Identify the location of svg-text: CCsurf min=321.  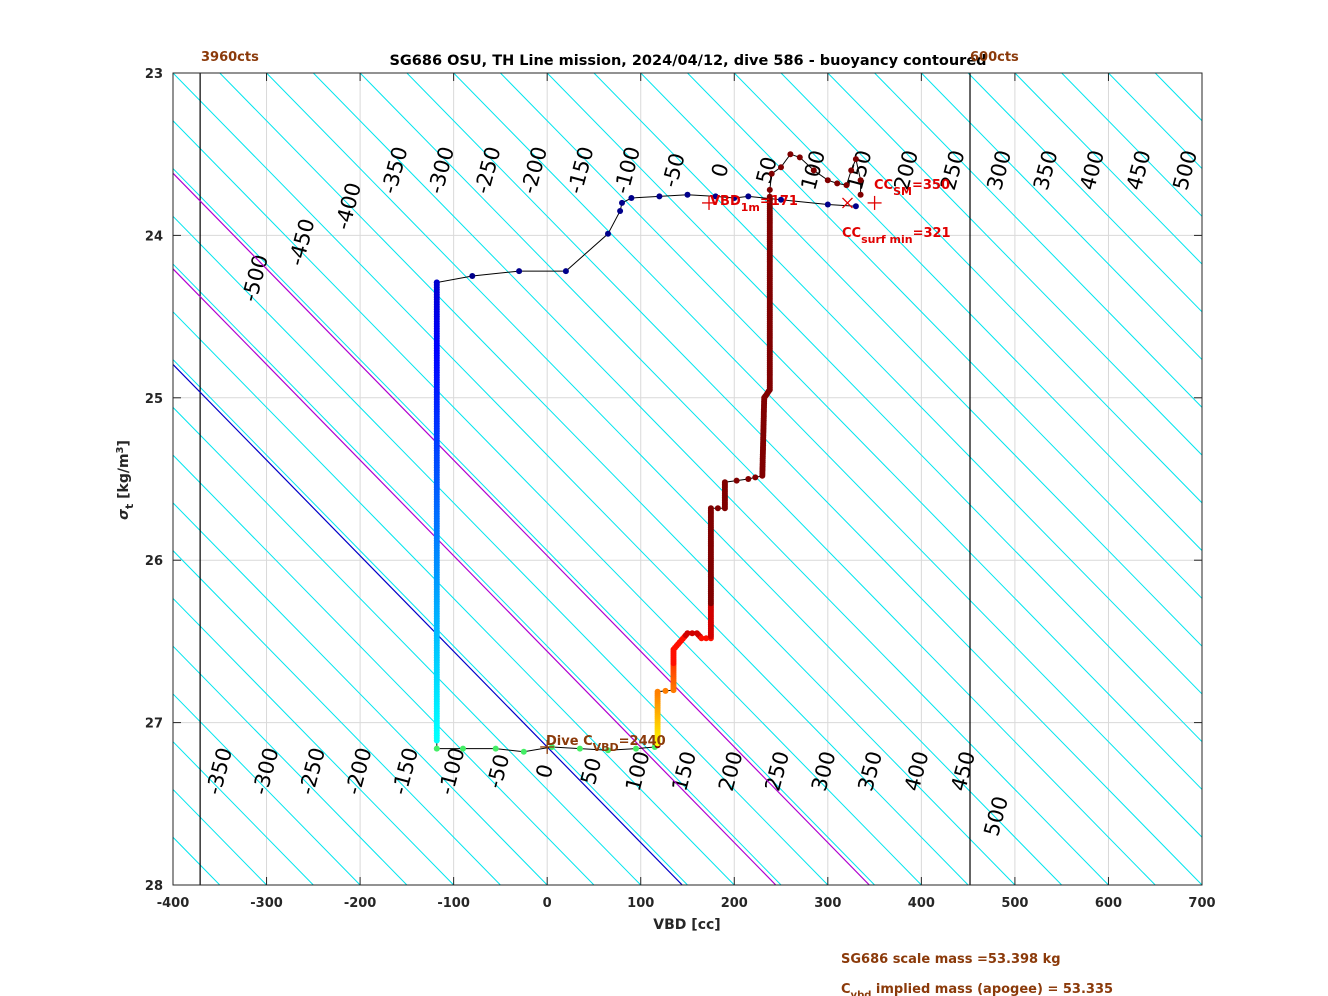
(896, 236).